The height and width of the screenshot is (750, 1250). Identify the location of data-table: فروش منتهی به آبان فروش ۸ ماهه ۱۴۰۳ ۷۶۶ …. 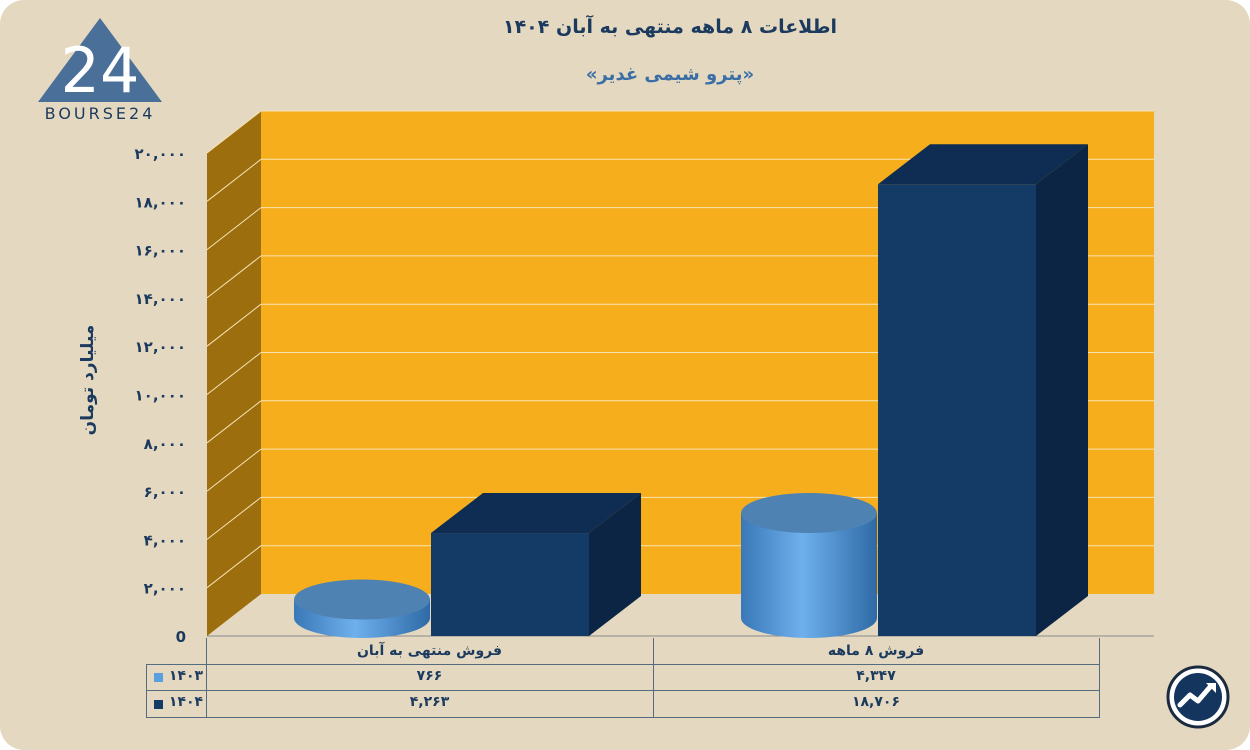
(623, 678).